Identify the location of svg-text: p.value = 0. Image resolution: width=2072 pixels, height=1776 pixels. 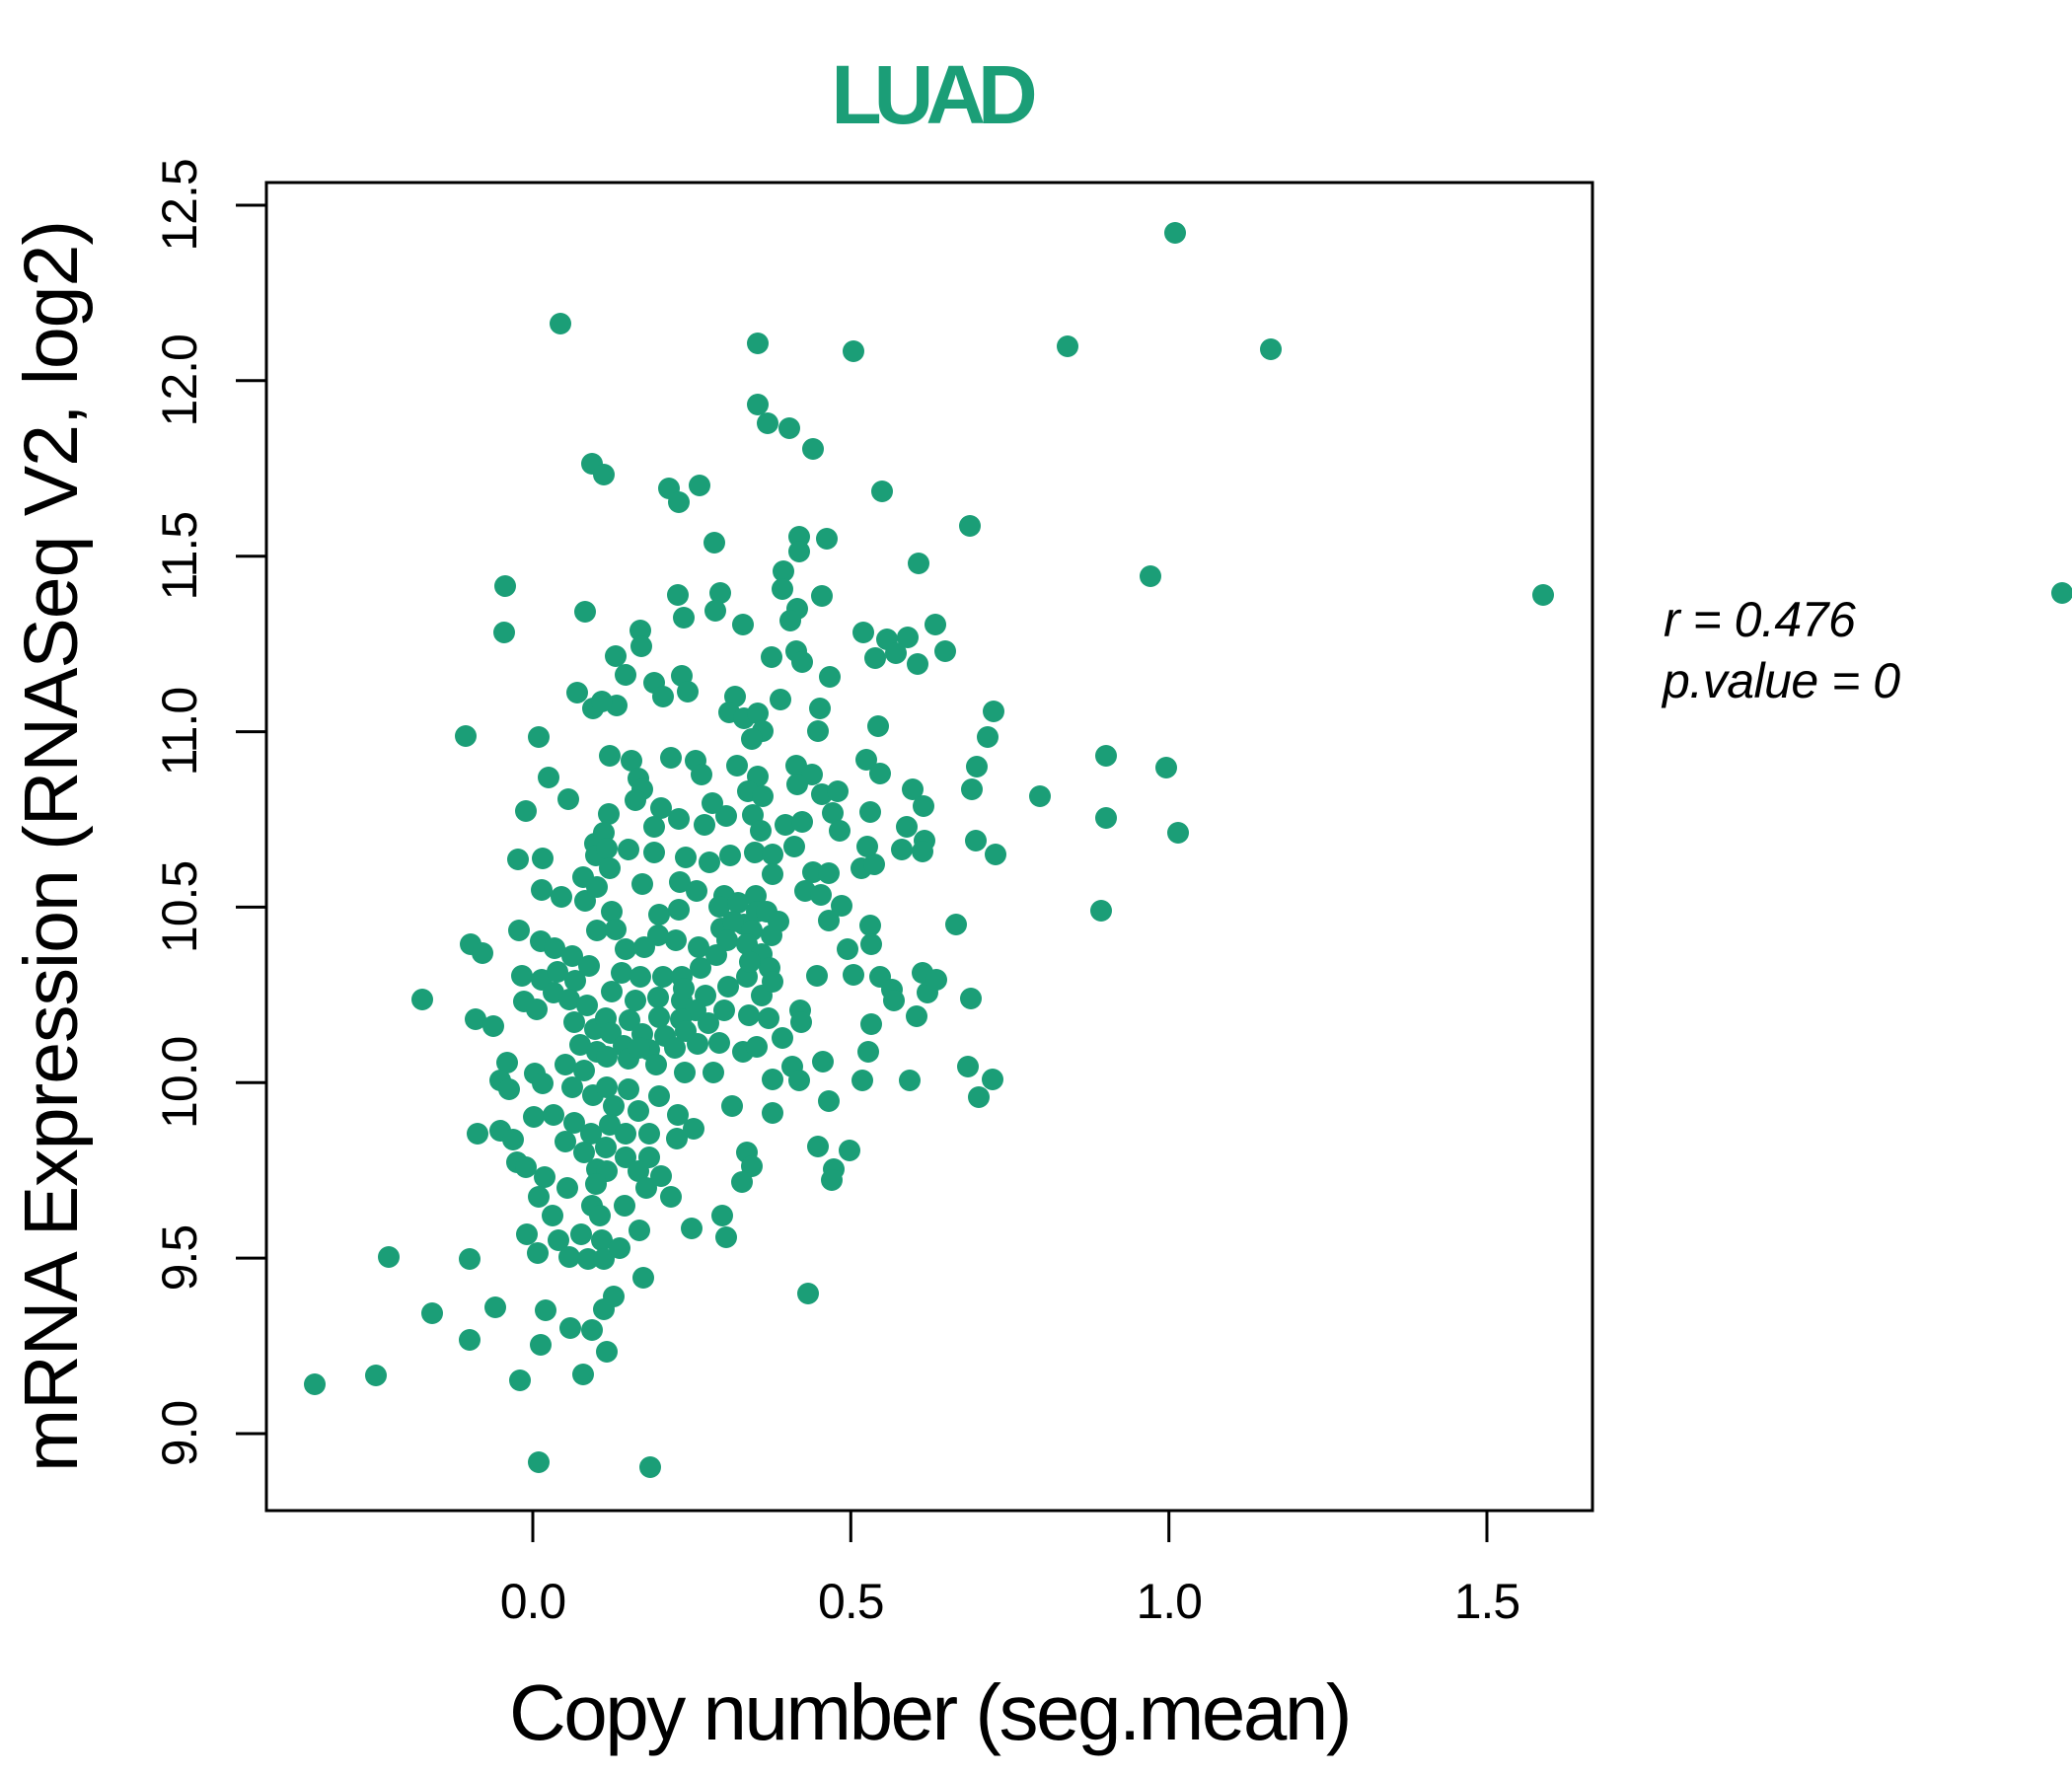
(1781, 681).